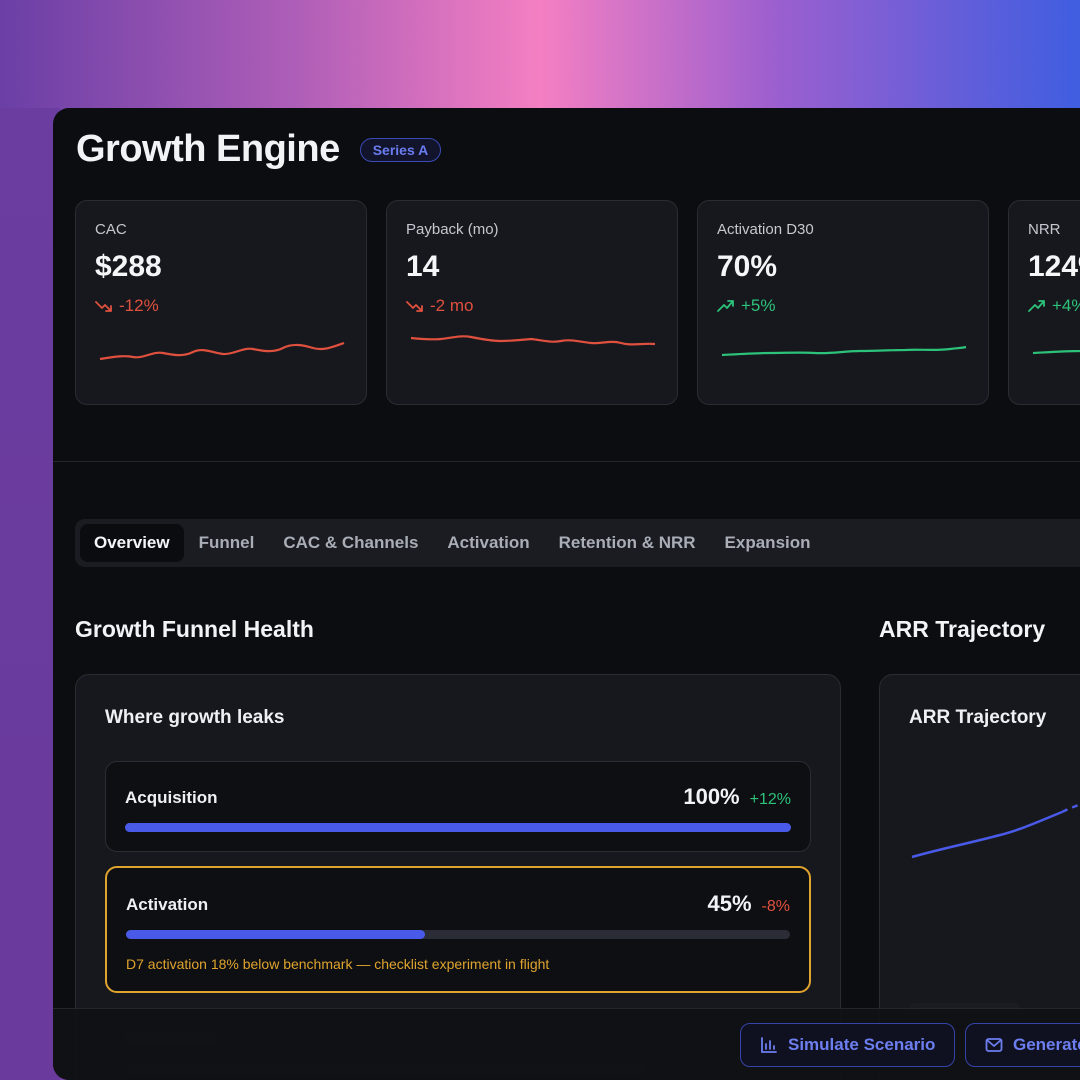 The width and height of the screenshot is (1080, 1080). What do you see at coordinates (994, 1045) in the screenshot?
I see `mail-icon` at bounding box center [994, 1045].